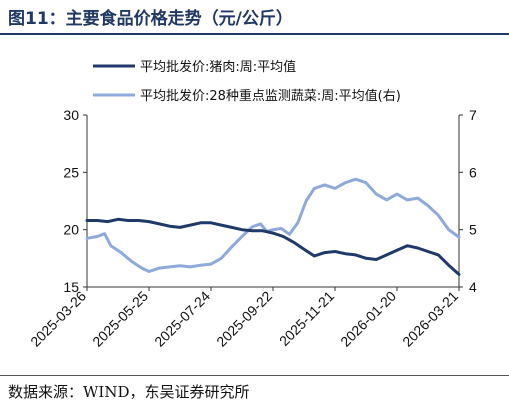 This screenshot has width=509, height=413. What do you see at coordinates (129, 392) in the screenshot?
I see `source-note: 数据来源：WIND，东吴证券研究所` at bounding box center [129, 392].